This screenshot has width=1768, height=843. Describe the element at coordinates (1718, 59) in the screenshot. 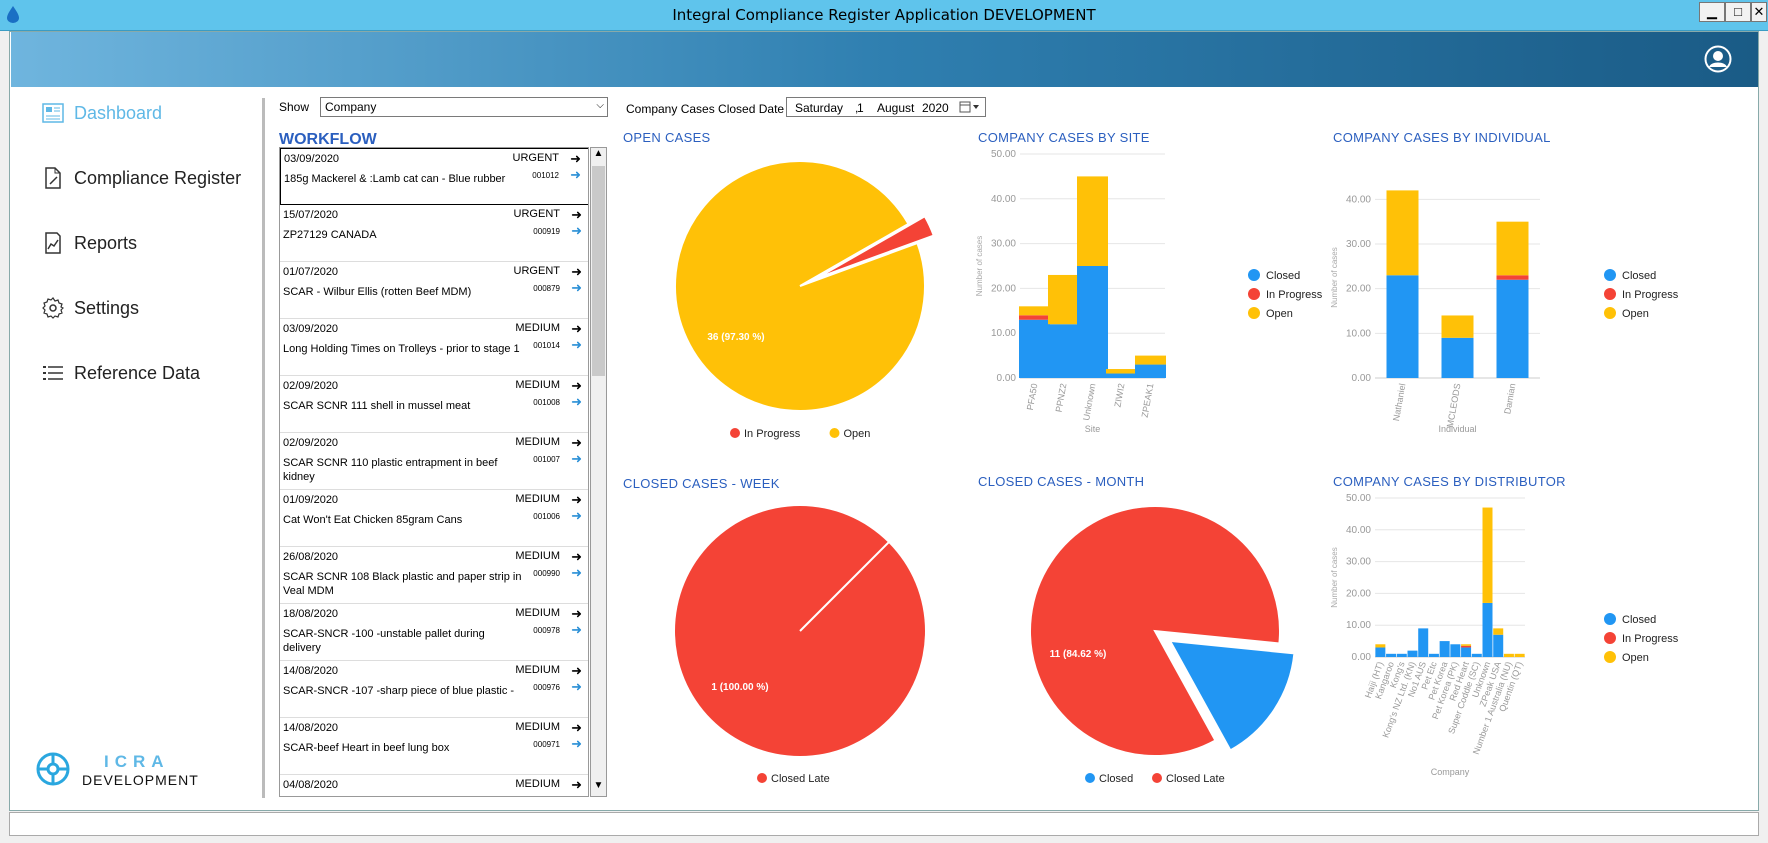

I see `user-account-icon` at that location.